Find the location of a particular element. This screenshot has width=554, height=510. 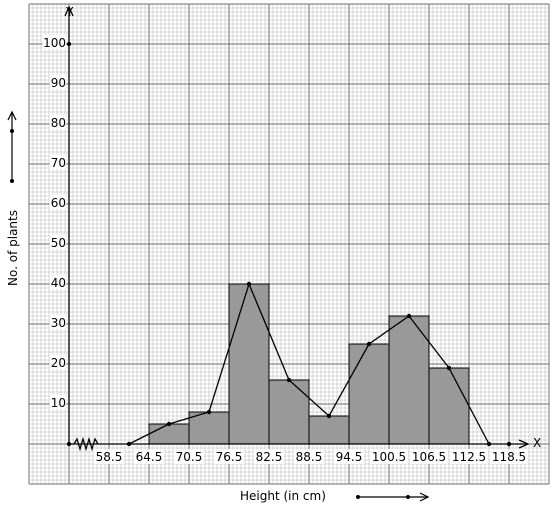

x-tick-label: 94.5 is located at coordinates (349, 457).